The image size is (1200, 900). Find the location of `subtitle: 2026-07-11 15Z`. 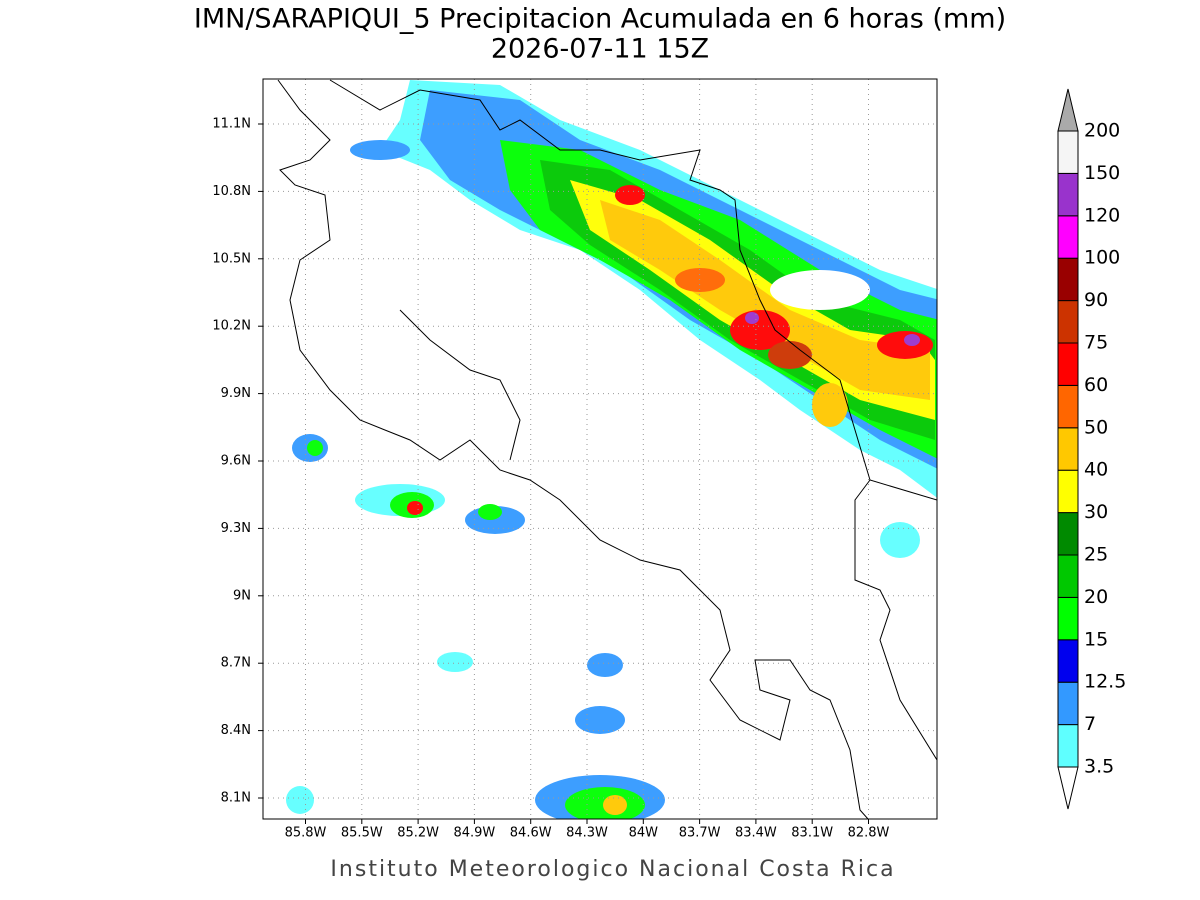

subtitle: 2026-07-11 15Z is located at coordinates (600, 49).